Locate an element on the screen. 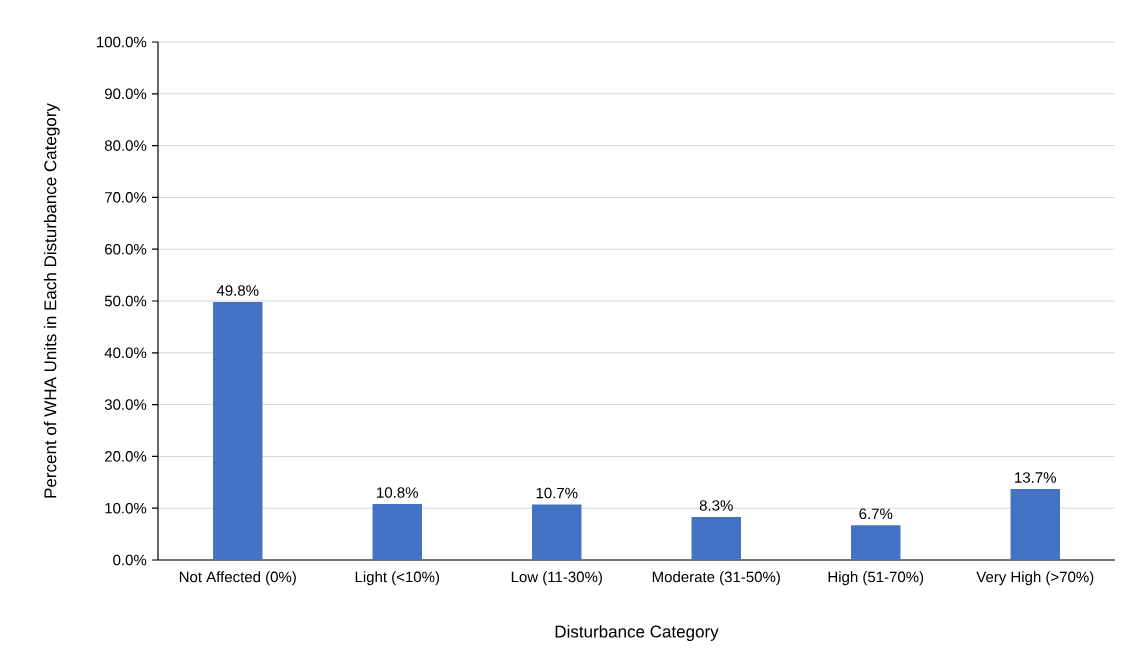 Image resolution: width=1148 pixels, height=669 pixels. y-tick-label: 30.0% is located at coordinates (125, 404).